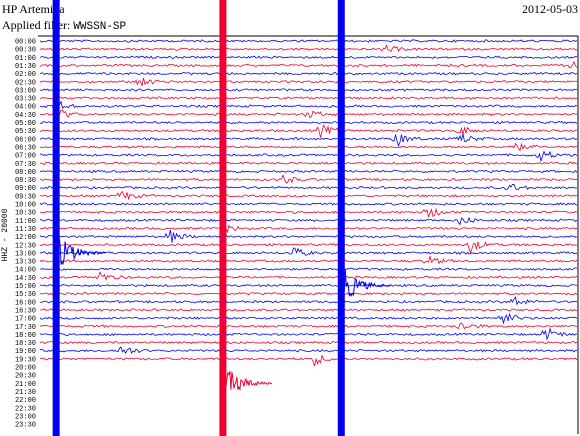 This screenshot has width=580, height=436. What do you see at coordinates (25, 352) in the screenshot?
I see `time-tick-label: 19:00` at bounding box center [25, 352].